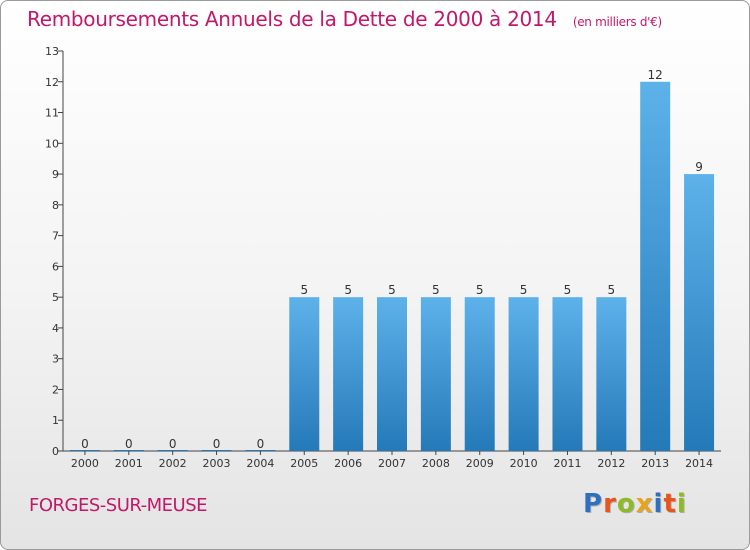  I want to click on x-tick-label: 2012, so click(611, 463).